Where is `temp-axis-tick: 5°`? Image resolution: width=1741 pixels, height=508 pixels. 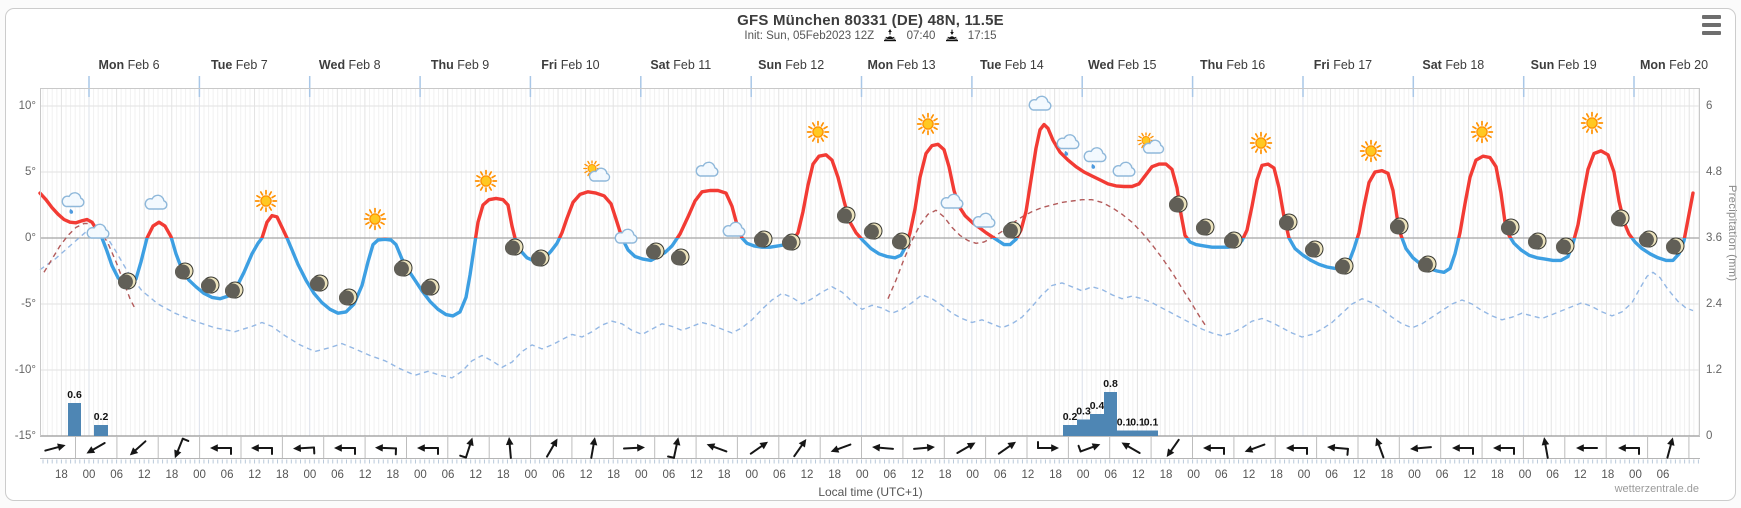
temp-axis-tick: 5° is located at coordinates (30, 172).